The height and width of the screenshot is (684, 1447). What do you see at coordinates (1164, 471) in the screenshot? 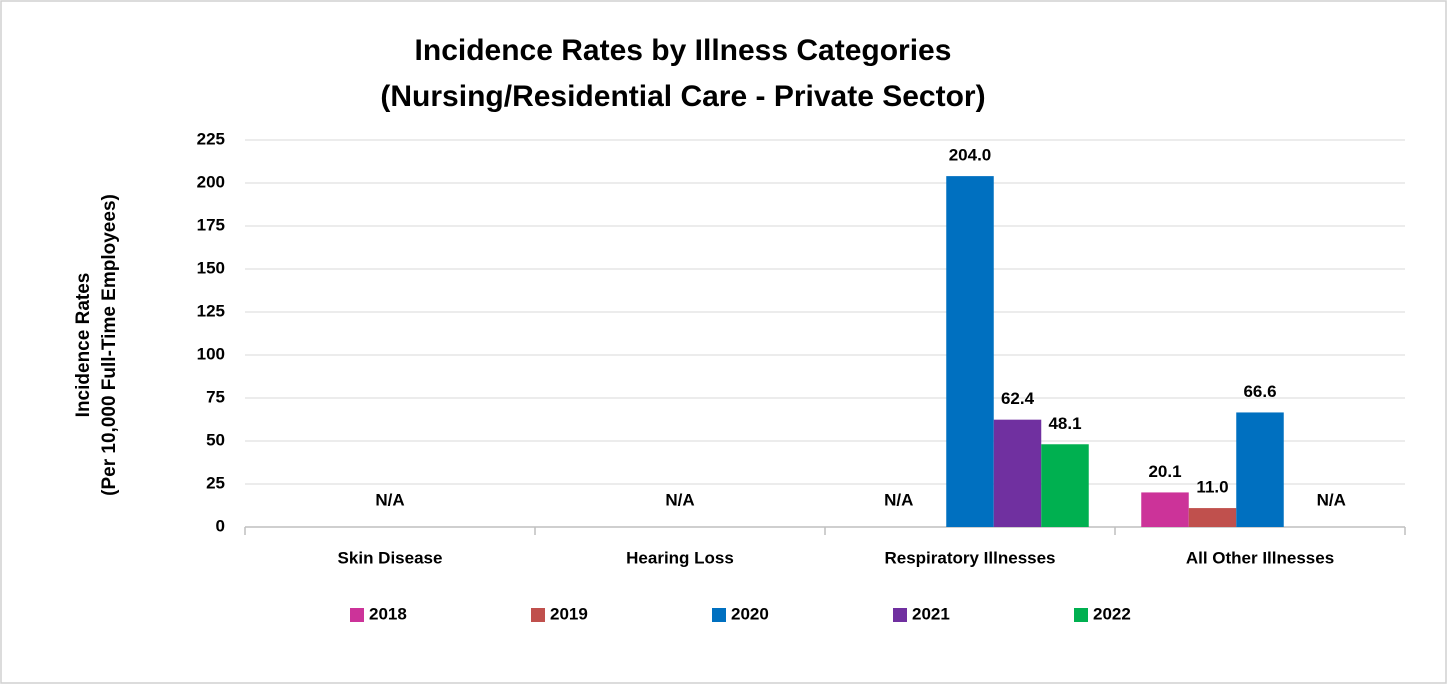
I see `data-label: 20.1` at bounding box center [1164, 471].